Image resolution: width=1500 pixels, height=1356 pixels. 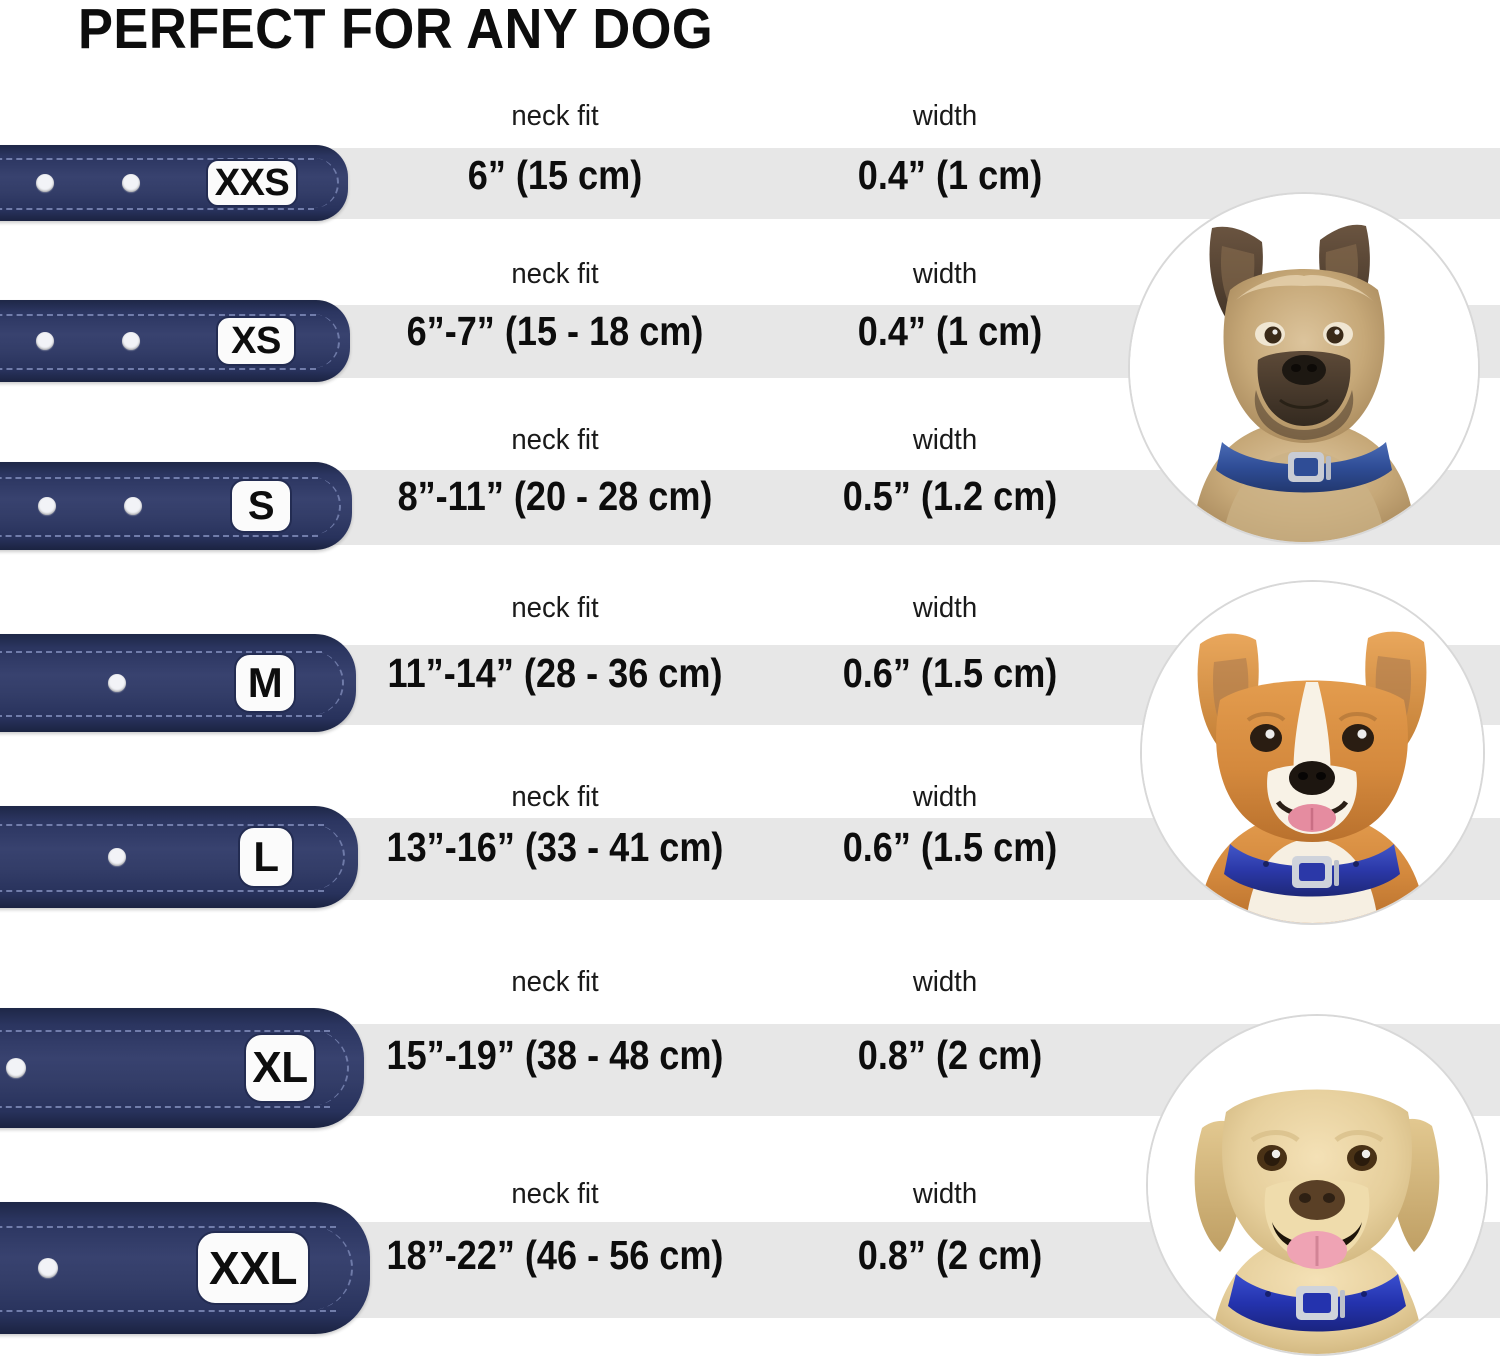 I want to click on collar-strap-xs: XS, so click(x=175, y=341).